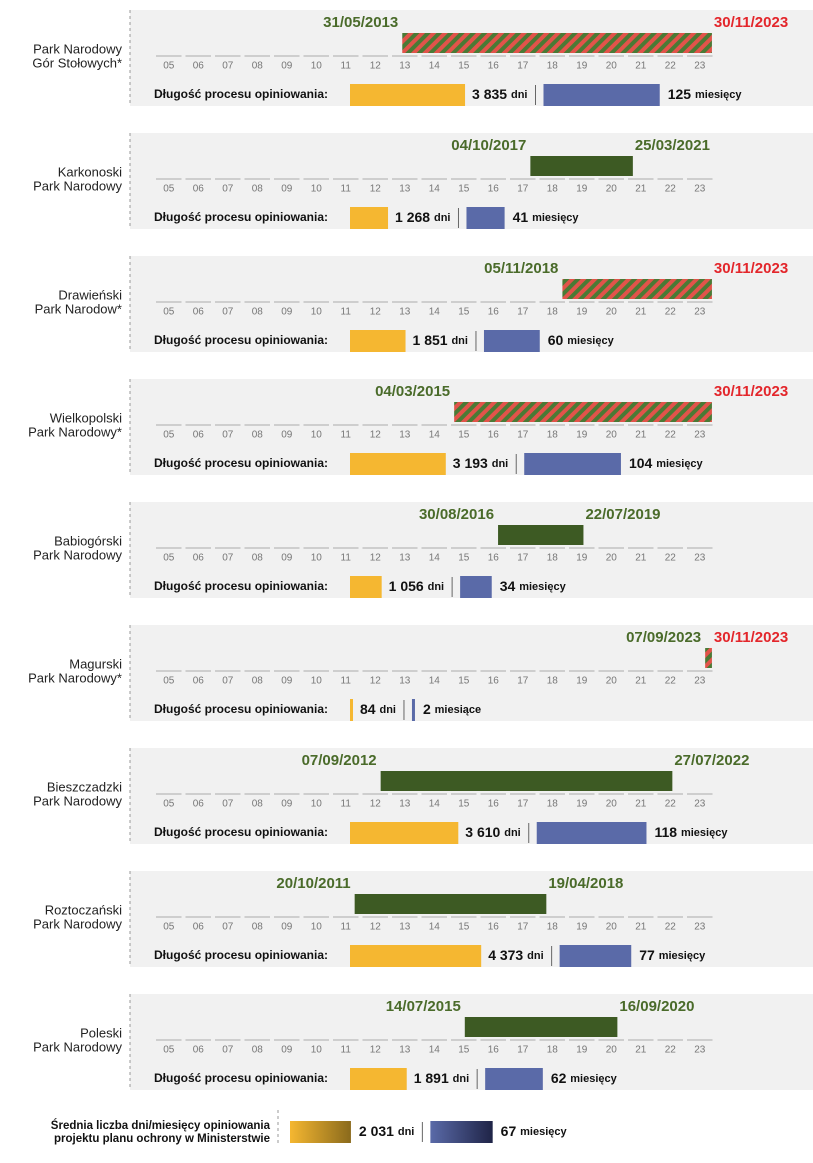 Image resolution: width=813 pixels, height=1163 pixels. I want to click on start-date: 04/10/2017, so click(488, 145).